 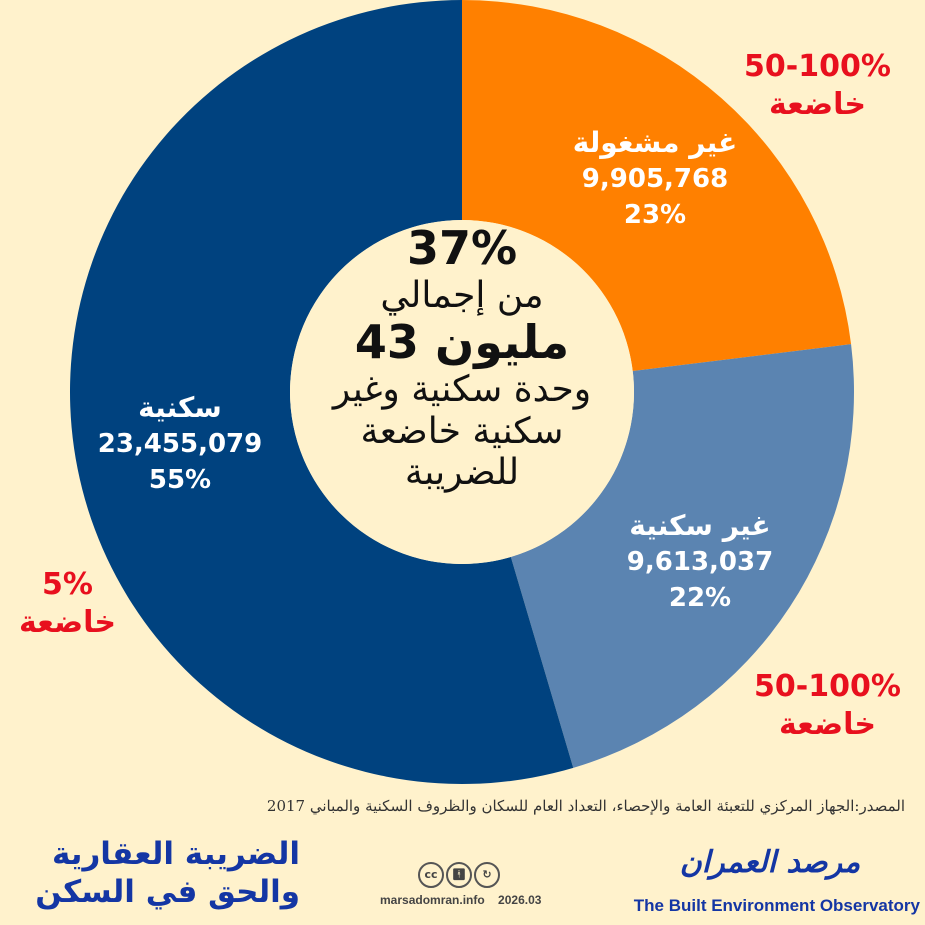 I want to click on slice-name: سكنية, so click(x=180, y=407).